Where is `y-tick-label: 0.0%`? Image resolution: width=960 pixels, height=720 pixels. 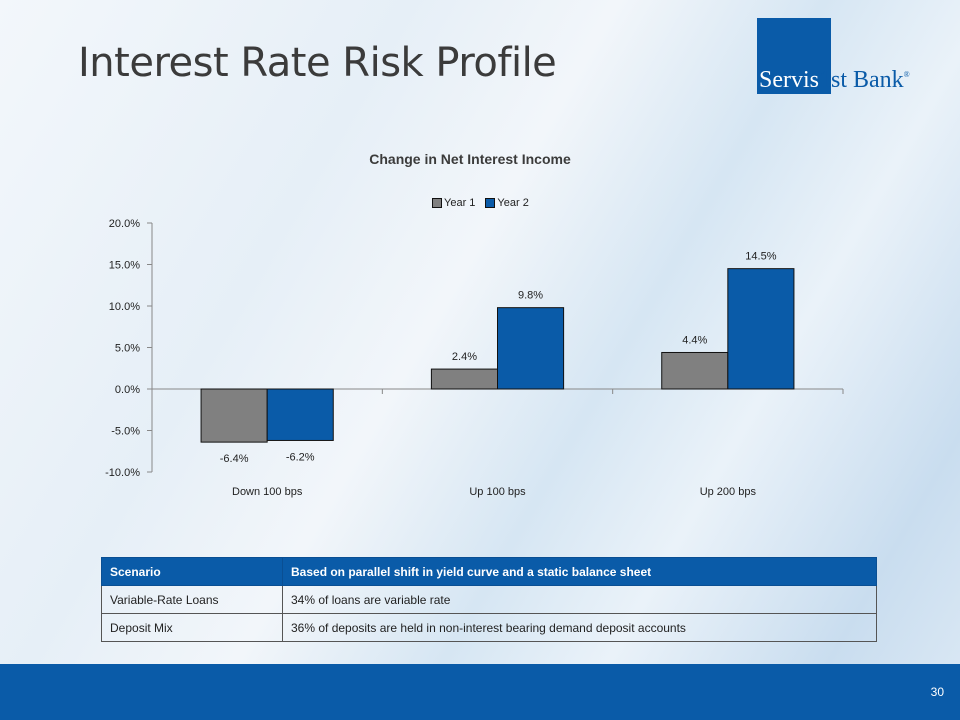 y-tick-label: 0.0% is located at coordinates (127, 390).